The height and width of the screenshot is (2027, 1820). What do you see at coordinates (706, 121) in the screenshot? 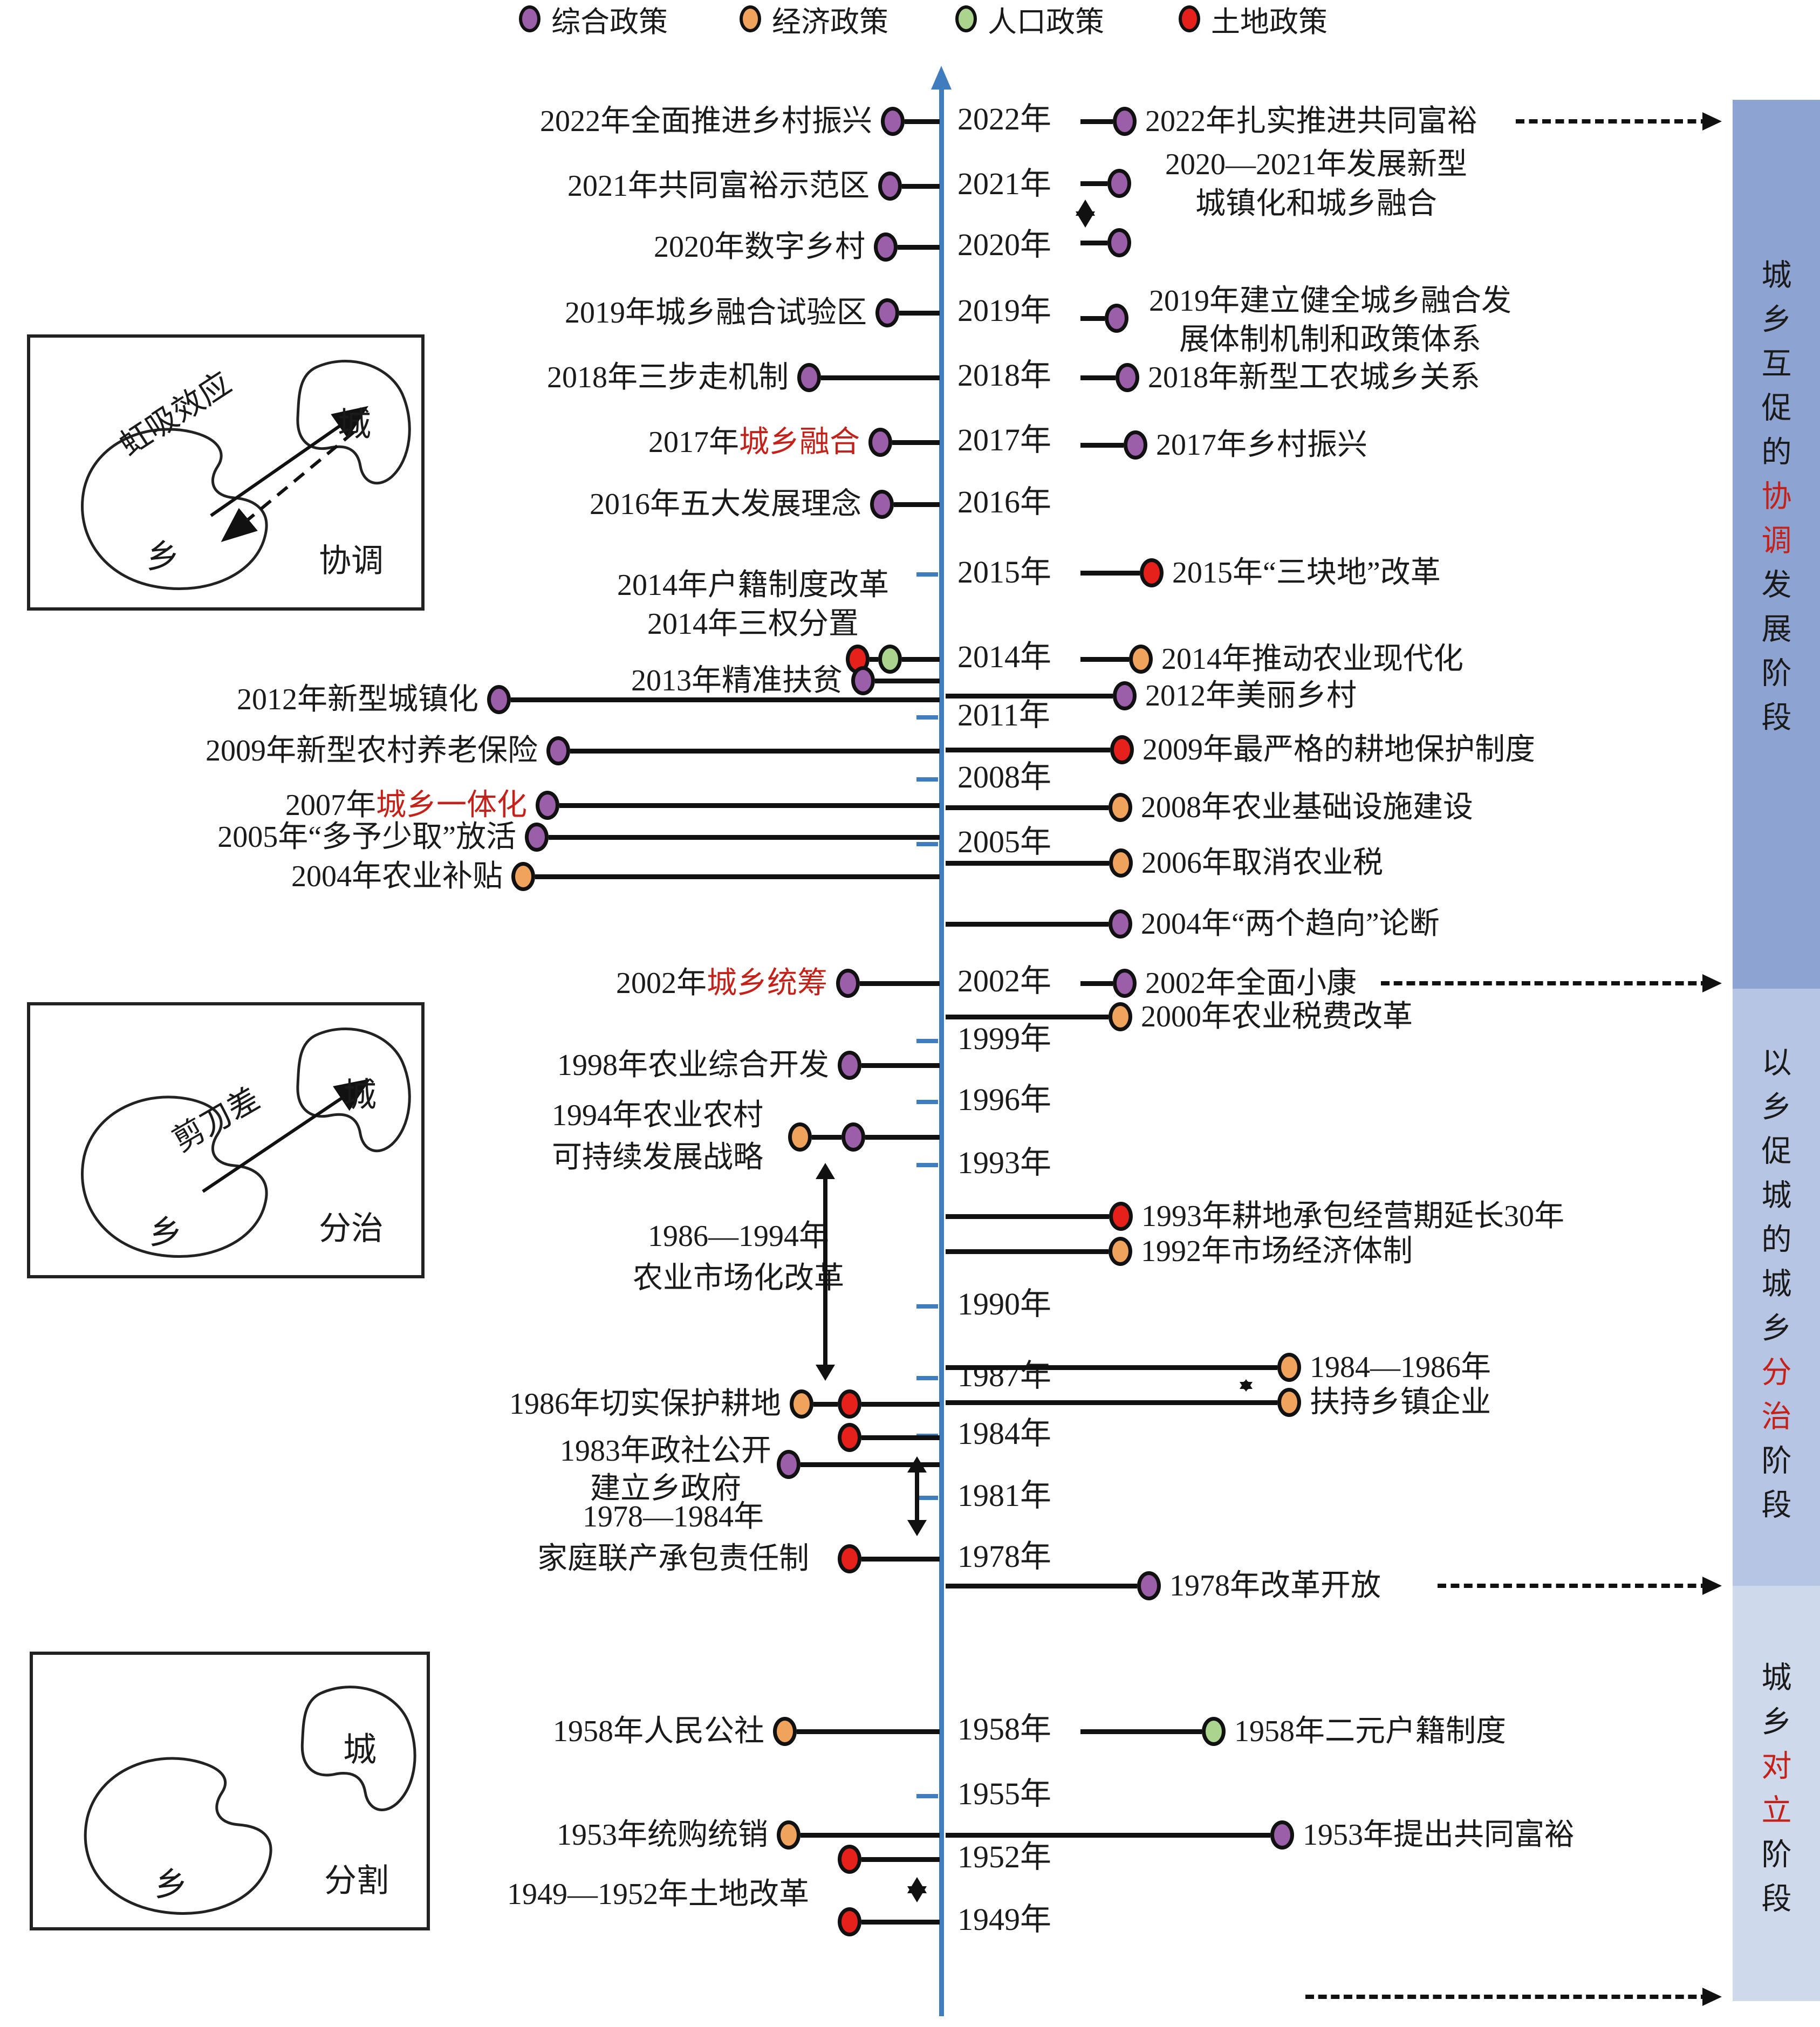
I see `policy-label-part: 2022年全面推进乡村振兴` at bounding box center [706, 121].